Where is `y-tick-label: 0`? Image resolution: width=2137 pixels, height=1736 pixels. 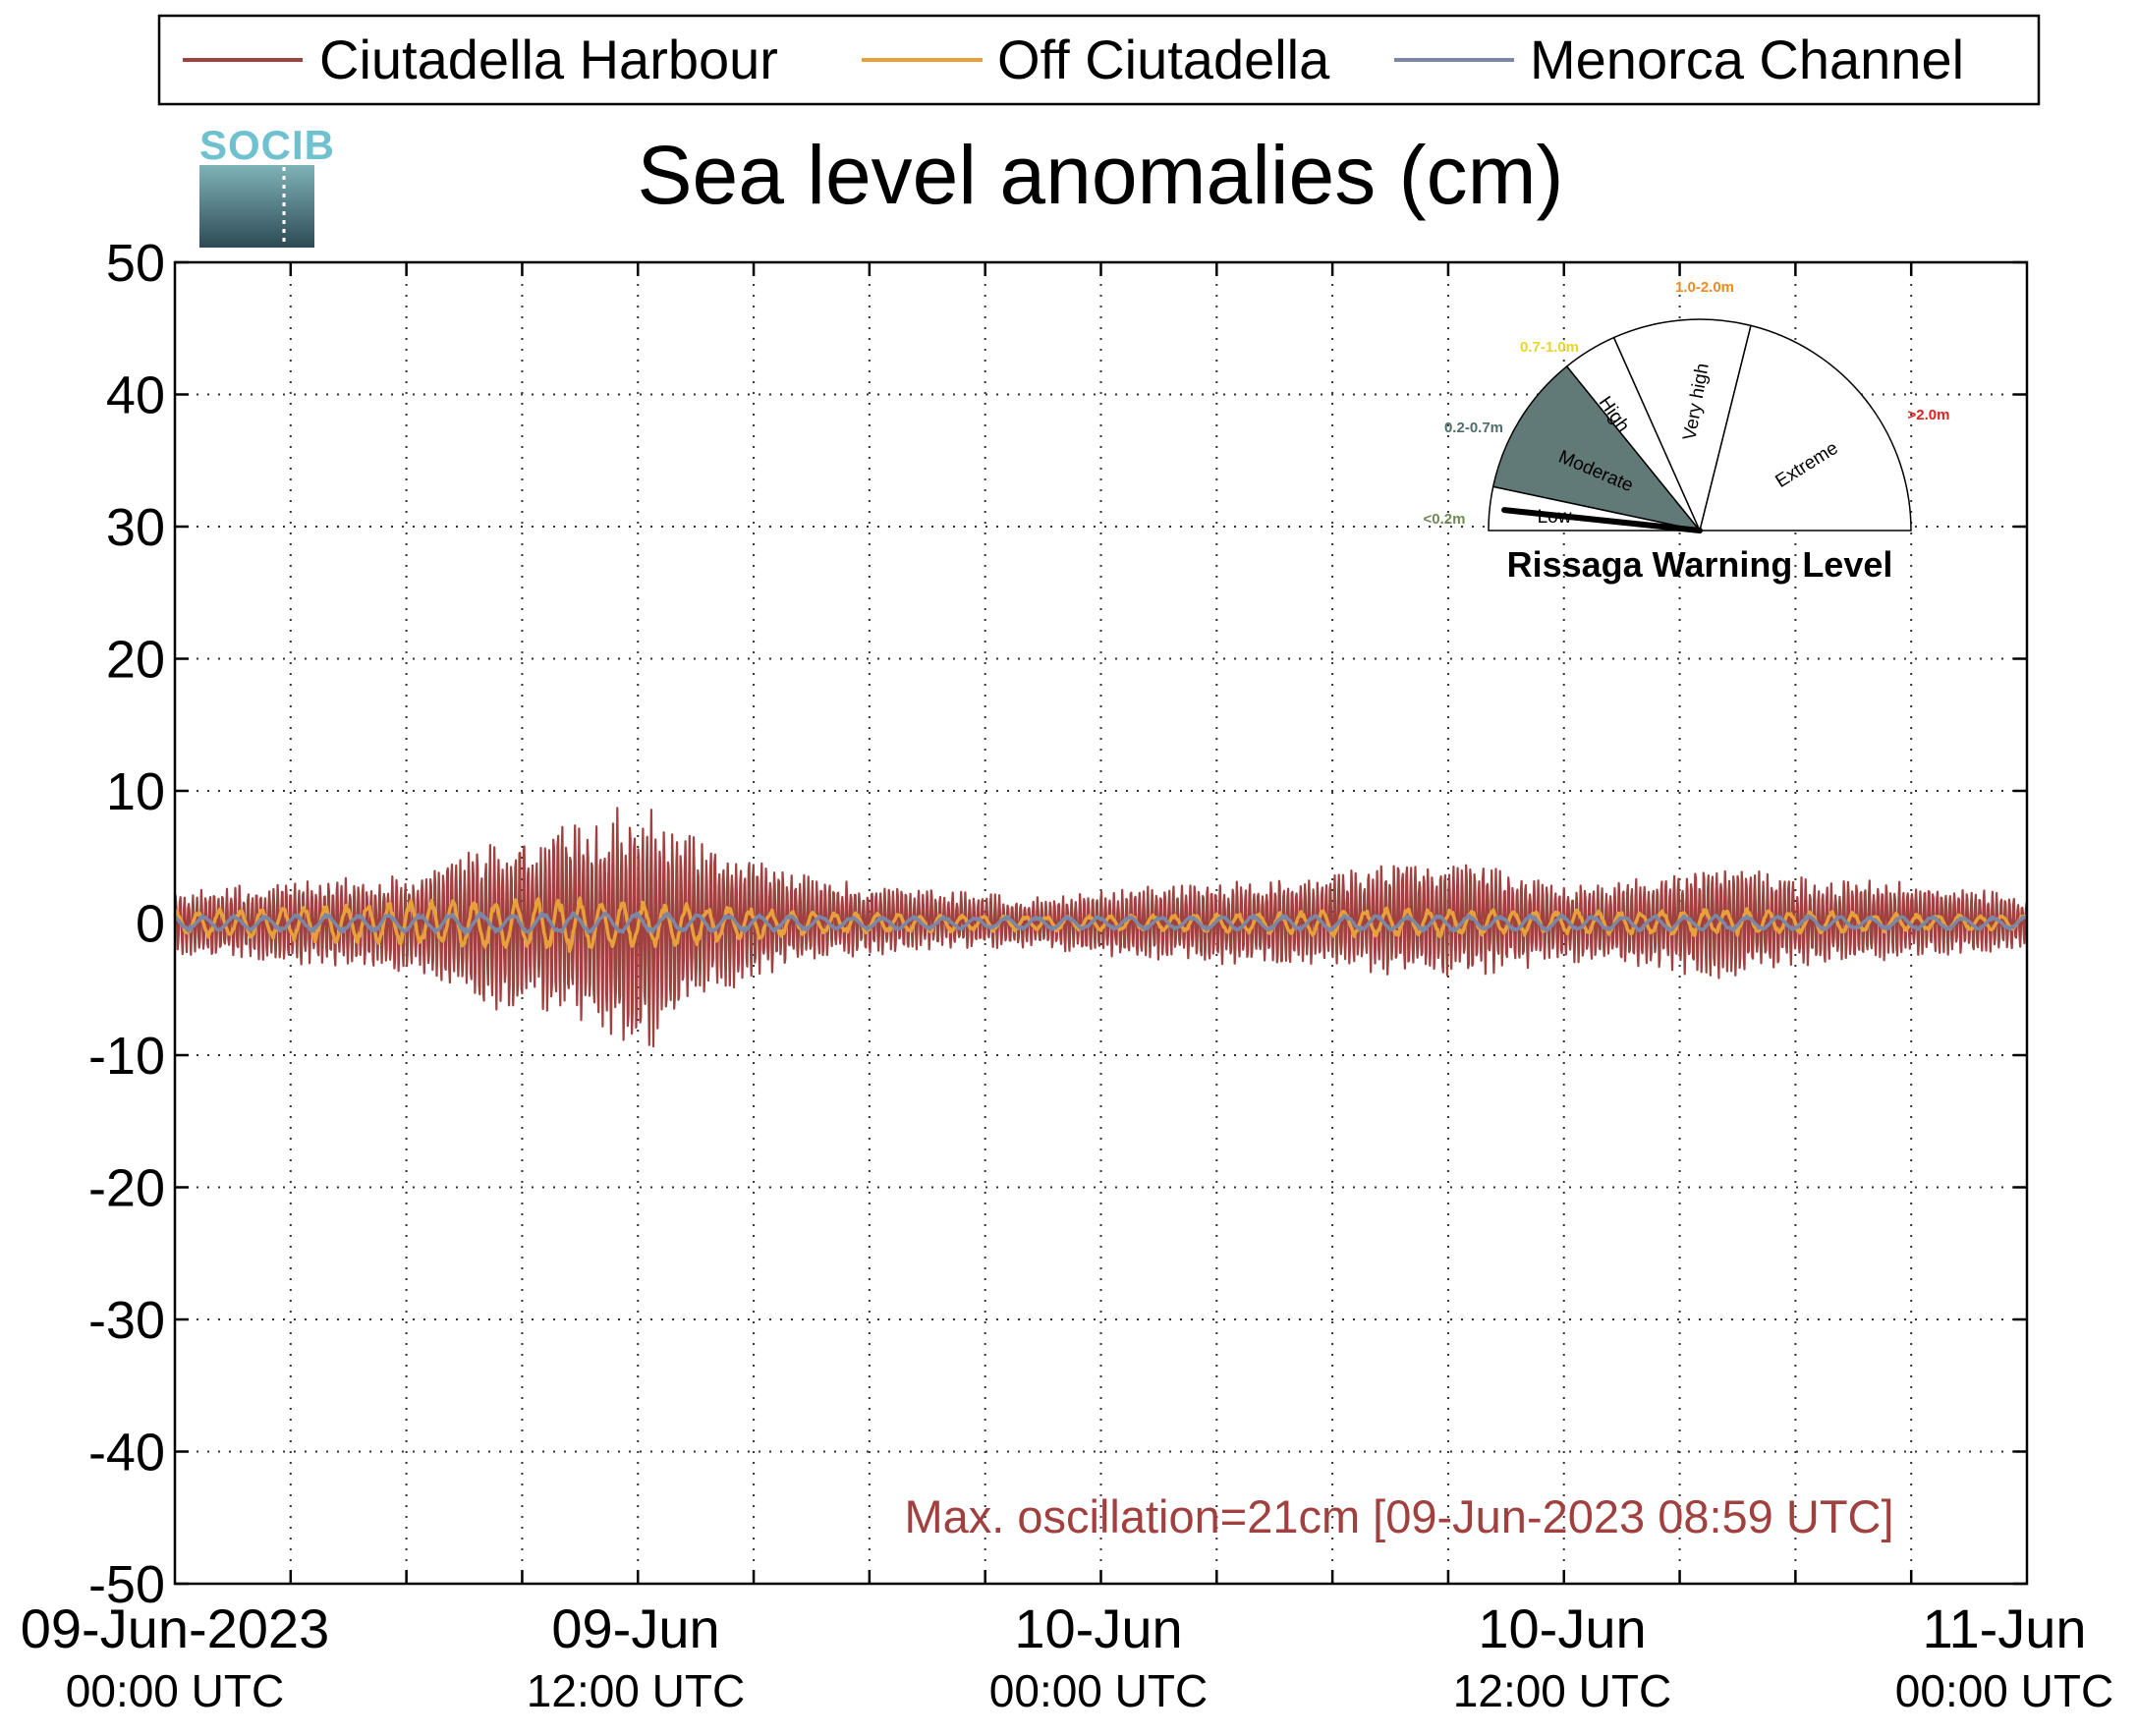 y-tick-label: 0 is located at coordinates (150, 924).